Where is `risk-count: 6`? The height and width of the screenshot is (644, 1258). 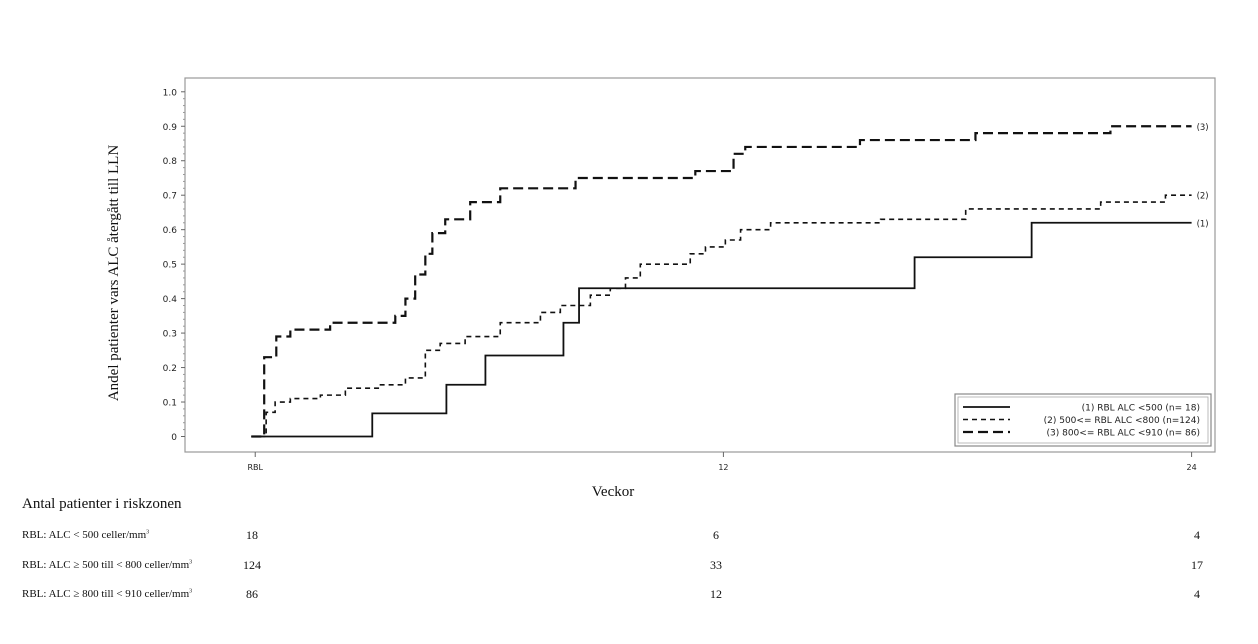
risk-count: 6 is located at coordinates (716, 535).